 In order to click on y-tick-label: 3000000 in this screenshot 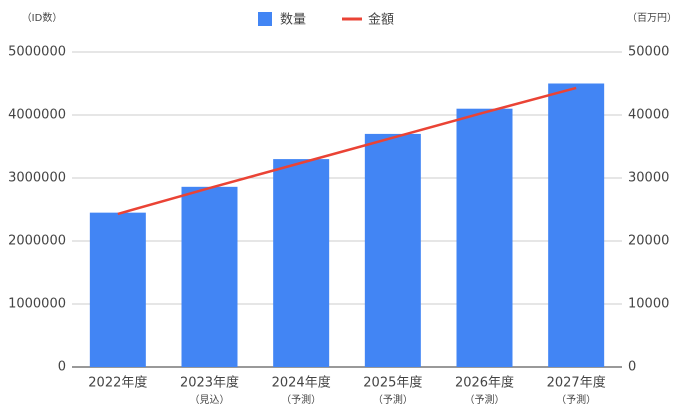, I will do `click(37, 178)`.